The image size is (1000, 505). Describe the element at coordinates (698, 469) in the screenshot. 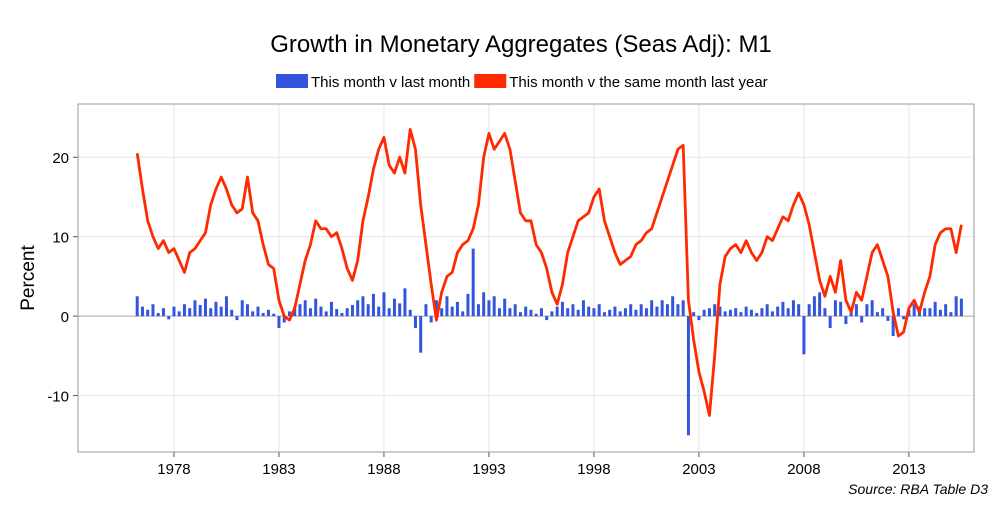

I see `x-tick-label: 2003` at that location.